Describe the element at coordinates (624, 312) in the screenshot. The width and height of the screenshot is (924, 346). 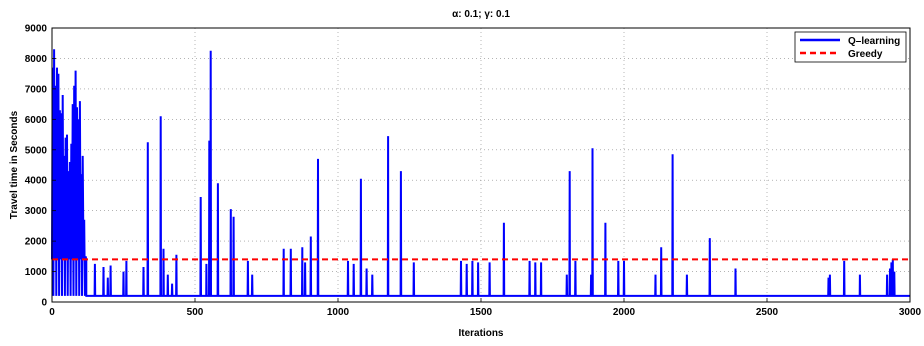
I see `x-tick-label: 2000` at that location.